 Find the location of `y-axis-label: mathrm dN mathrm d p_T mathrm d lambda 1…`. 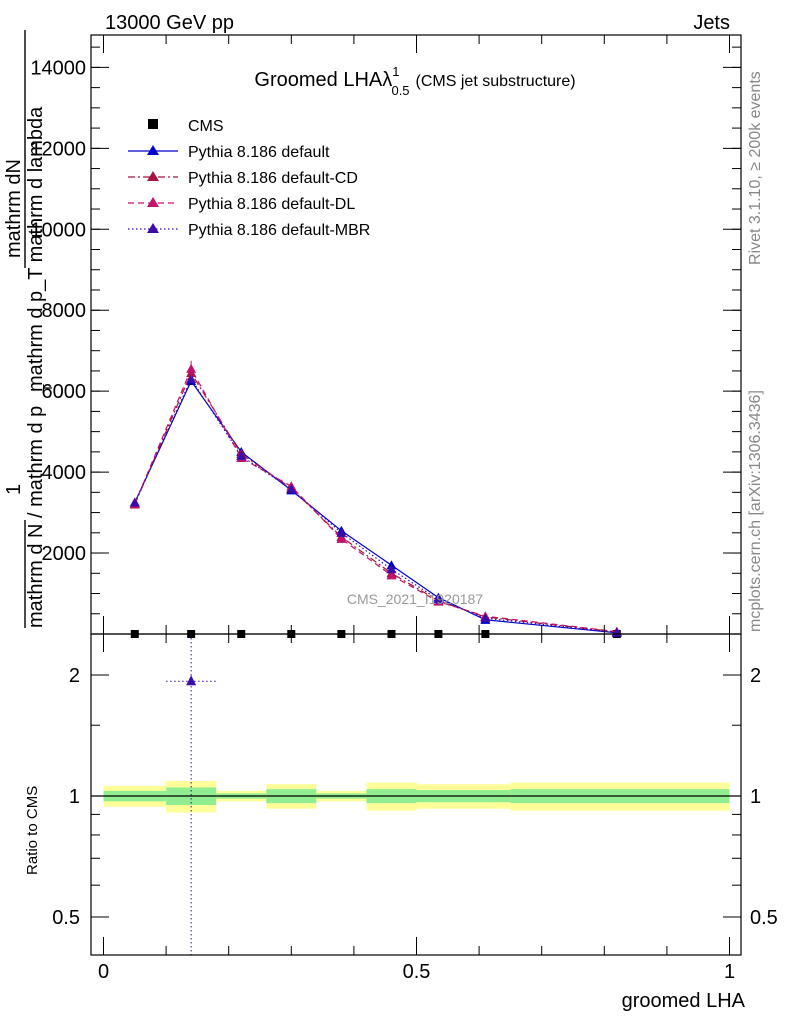

y-axis-label: mathrm dN mathrm d p_T mathrm d lambda 1… is located at coordinates (29, 329).